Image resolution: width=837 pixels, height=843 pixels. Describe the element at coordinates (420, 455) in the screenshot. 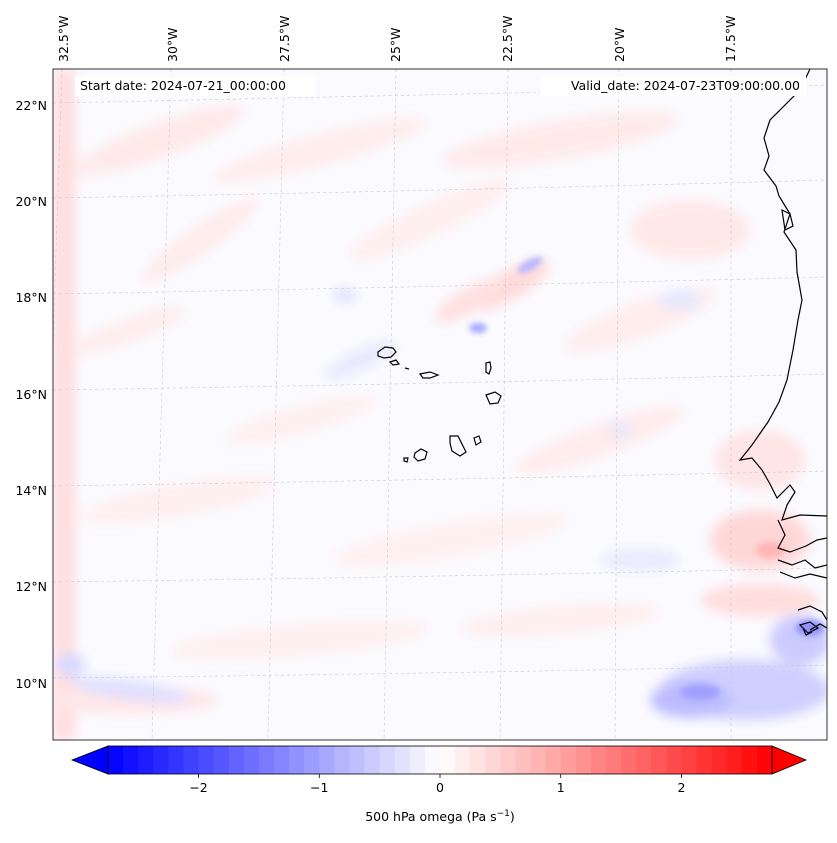

I see `island-fogo` at that location.